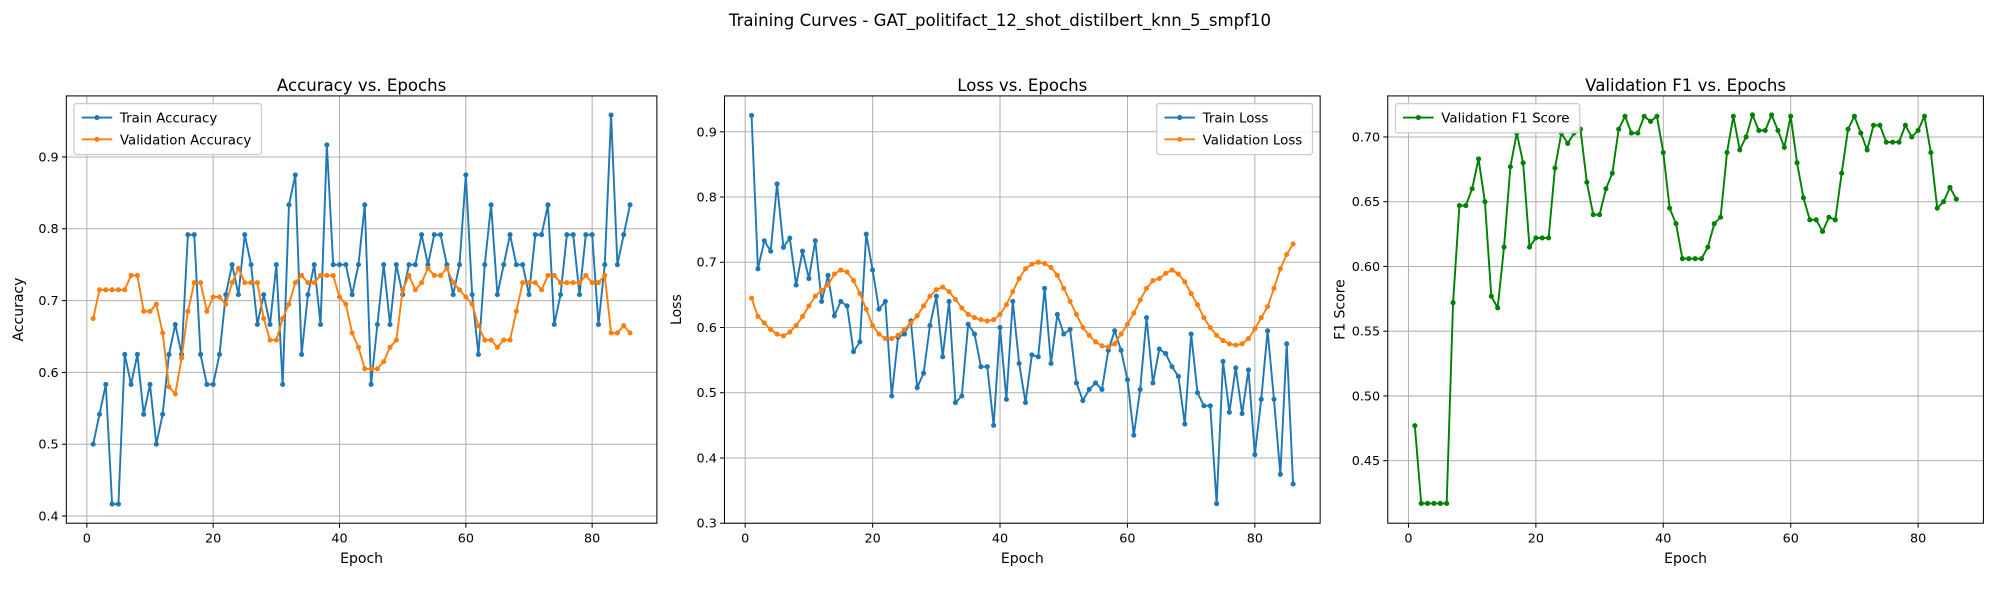  Describe the element at coordinates (19, 310) in the screenshot. I see `y-axis-label: Accuracy` at that location.